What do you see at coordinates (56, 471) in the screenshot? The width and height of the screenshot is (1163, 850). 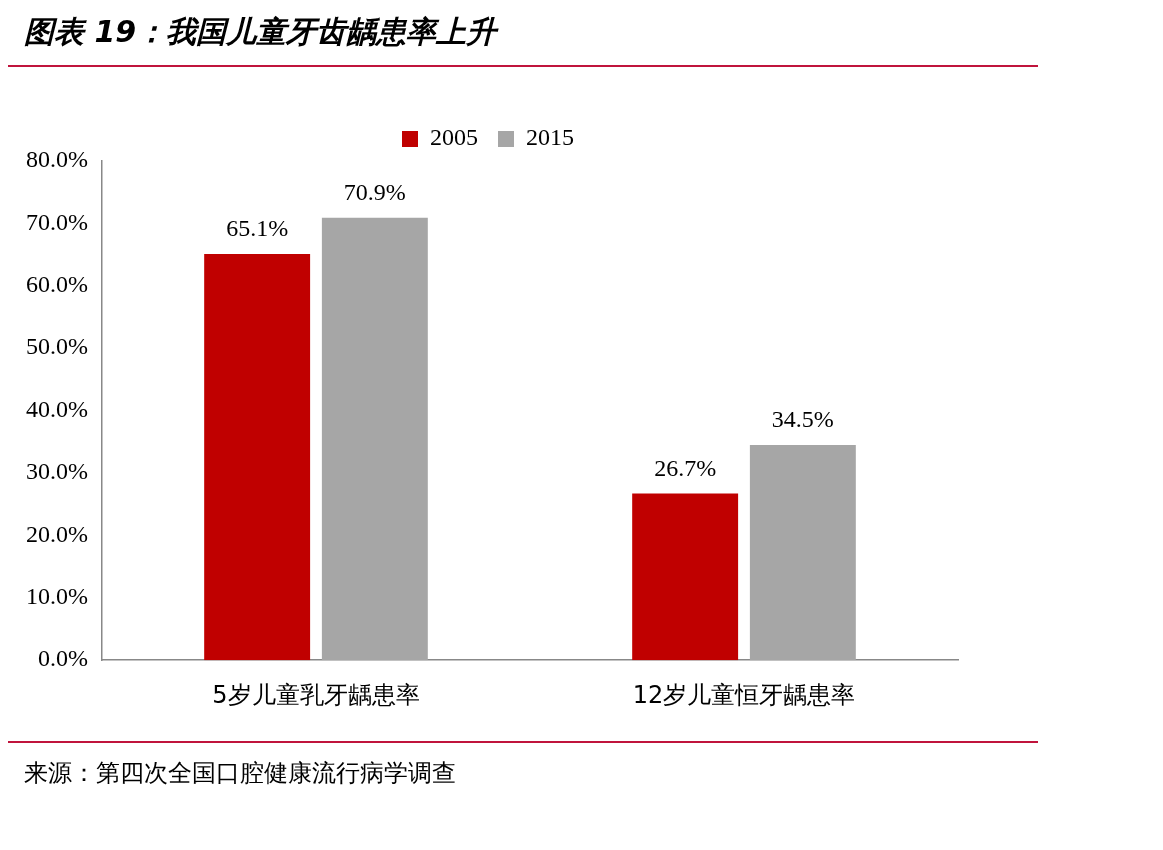 I see `y-tick-label: 30.0%` at bounding box center [56, 471].